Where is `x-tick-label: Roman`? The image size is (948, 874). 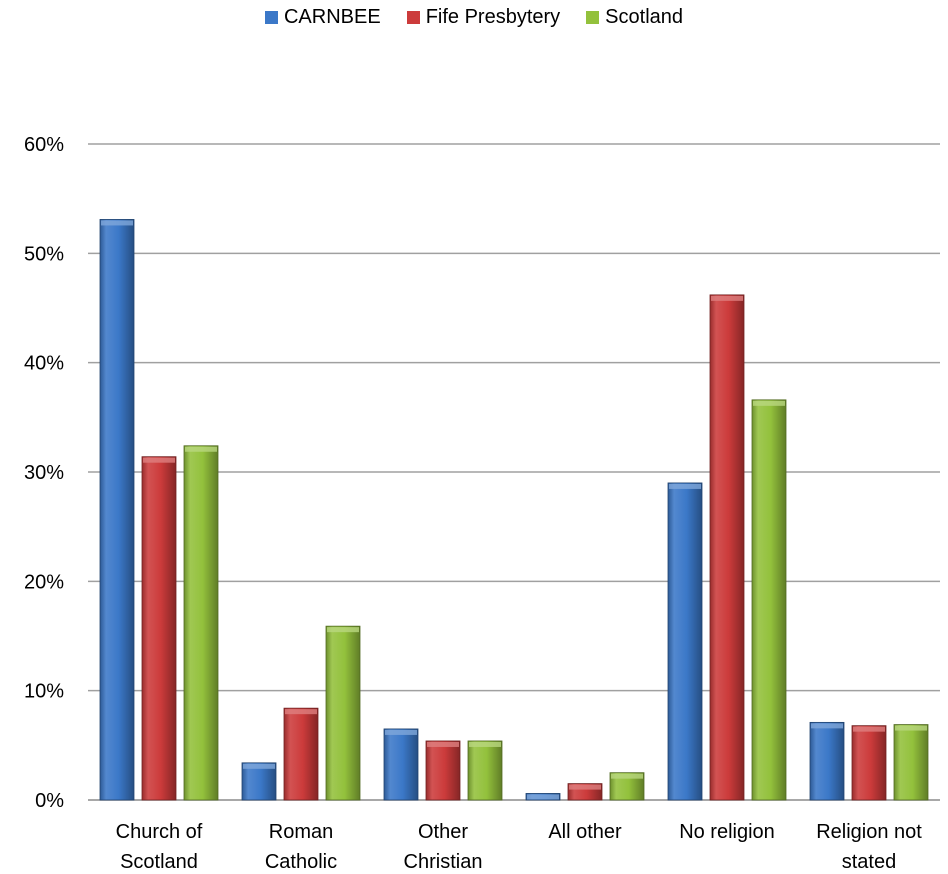 x-tick-label: Roman is located at coordinates (301, 832).